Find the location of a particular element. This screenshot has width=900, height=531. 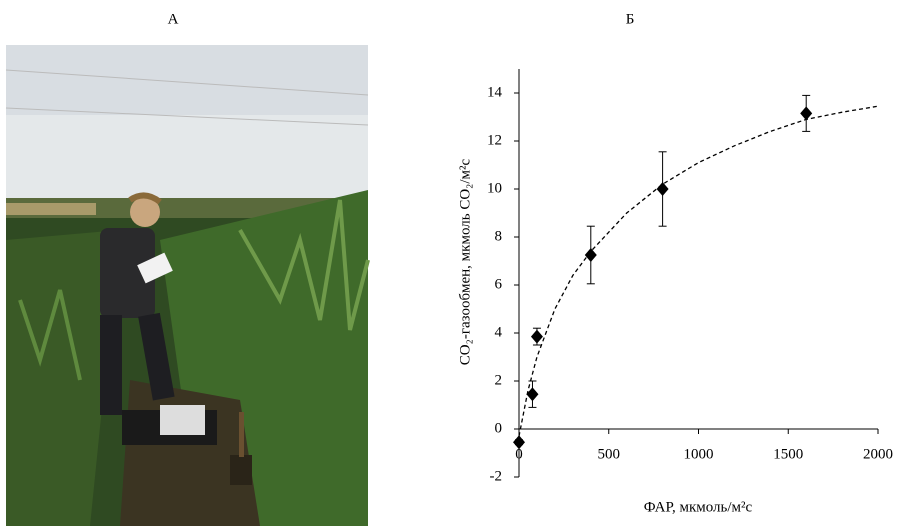

panel-label: Б is located at coordinates (630, 19).